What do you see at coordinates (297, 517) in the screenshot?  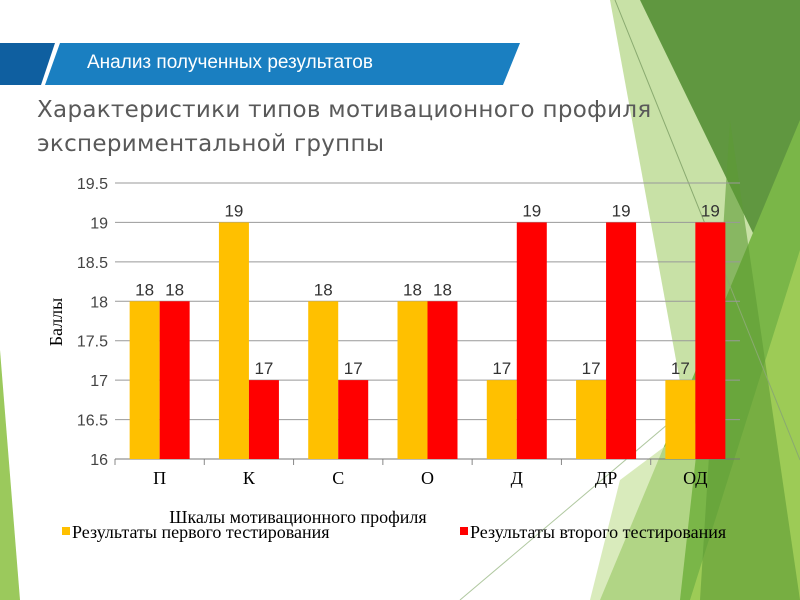 I see `x-axis-label: Шкалы мотивационного профиля` at bounding box center [297, 517].